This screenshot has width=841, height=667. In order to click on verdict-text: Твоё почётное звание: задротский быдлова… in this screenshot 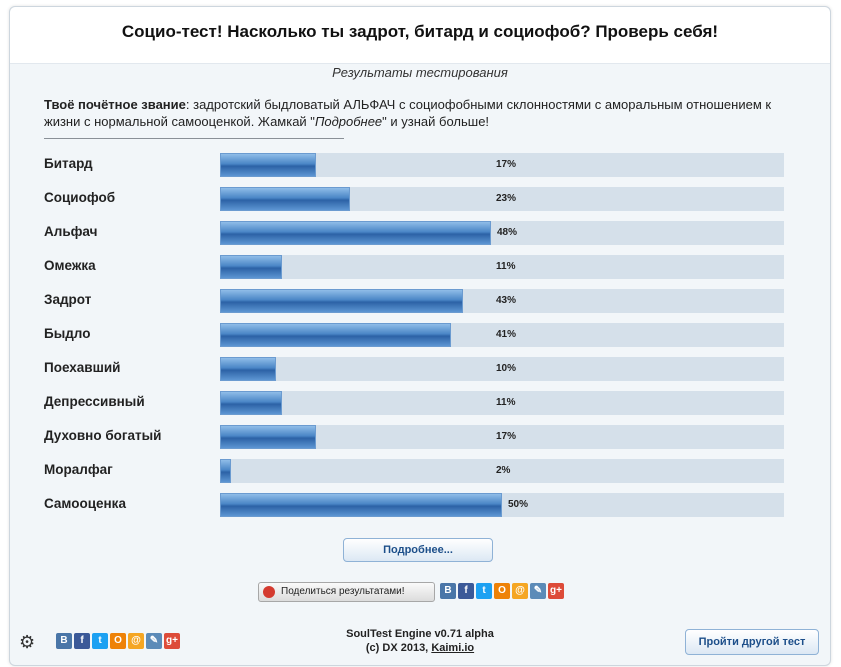, I will do `click(414, 113)`.